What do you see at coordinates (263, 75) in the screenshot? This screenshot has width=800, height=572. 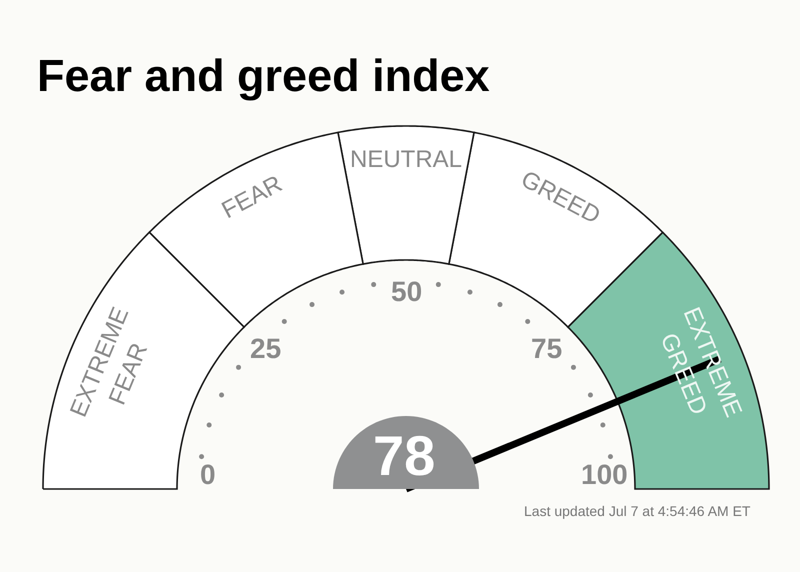 I see `chart-title: Fear and greed index` at bounding box center [263, 75].